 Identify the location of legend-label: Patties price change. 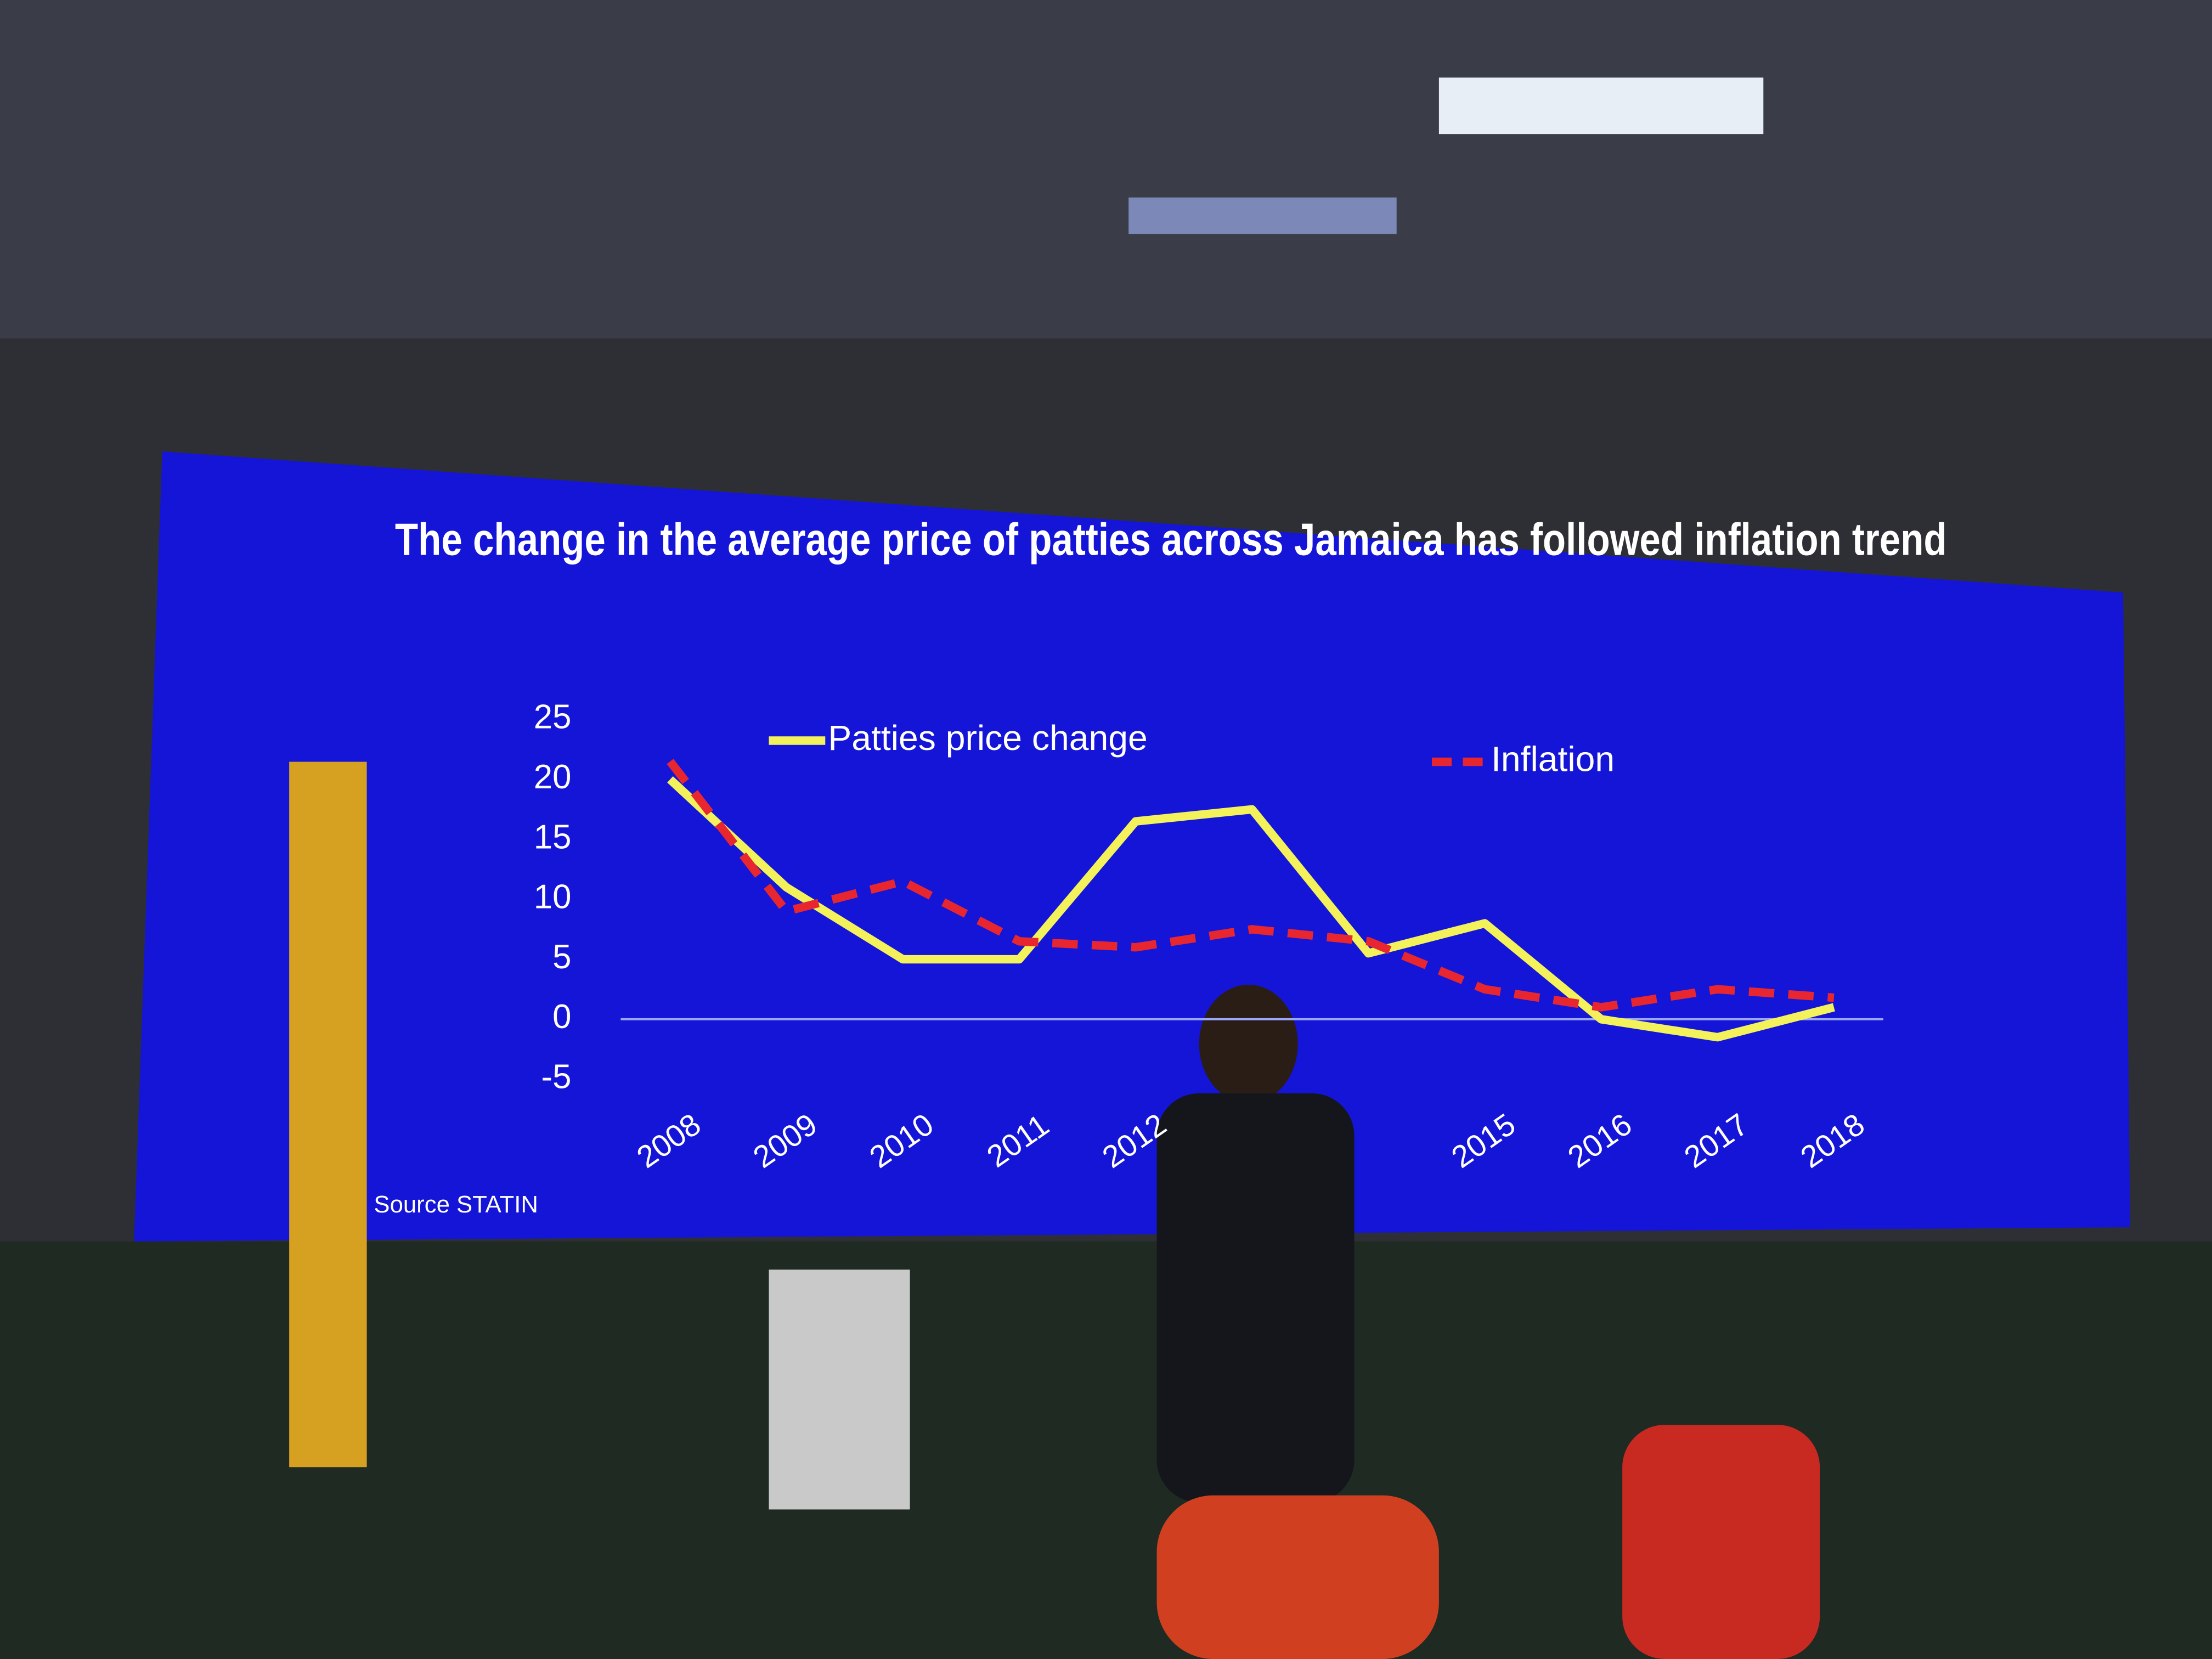
(988, 738).